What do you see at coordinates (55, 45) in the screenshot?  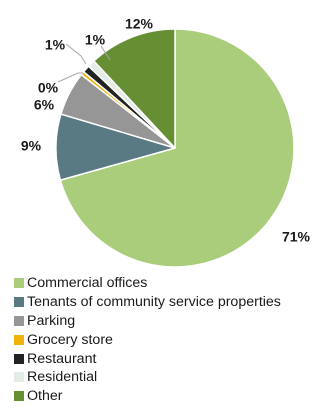 I see `data-label-restaurant: 1%` at bounding box center [55, 45].